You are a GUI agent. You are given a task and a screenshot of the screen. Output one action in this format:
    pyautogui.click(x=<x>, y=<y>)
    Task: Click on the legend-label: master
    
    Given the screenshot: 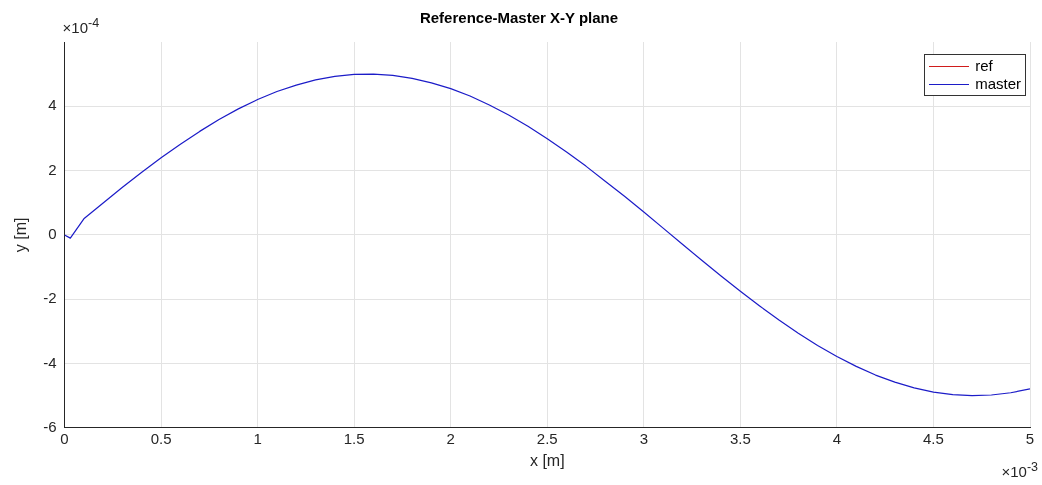 What is the action you would take?
    pyautogui.click(x=998, y=84)
    